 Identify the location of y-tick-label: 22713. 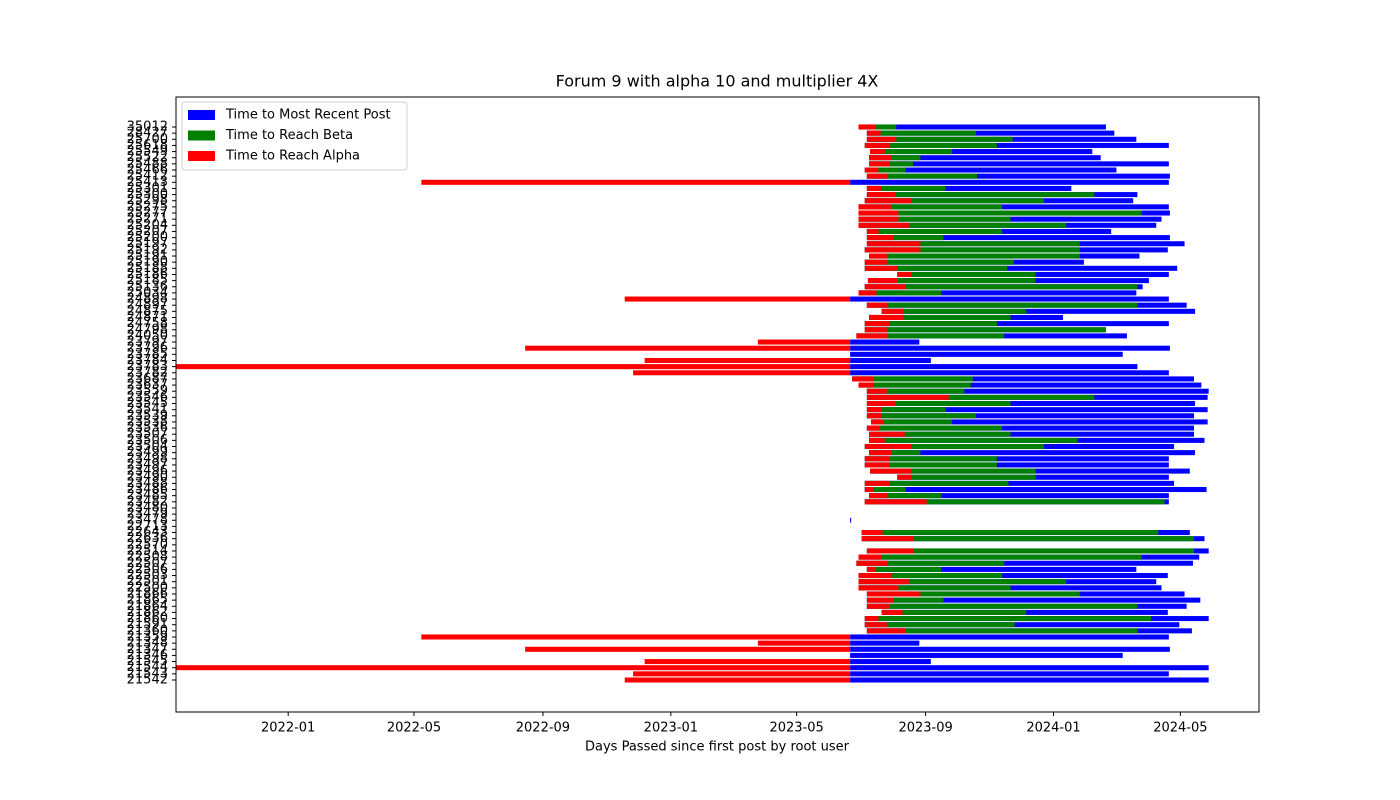
(147, 526).